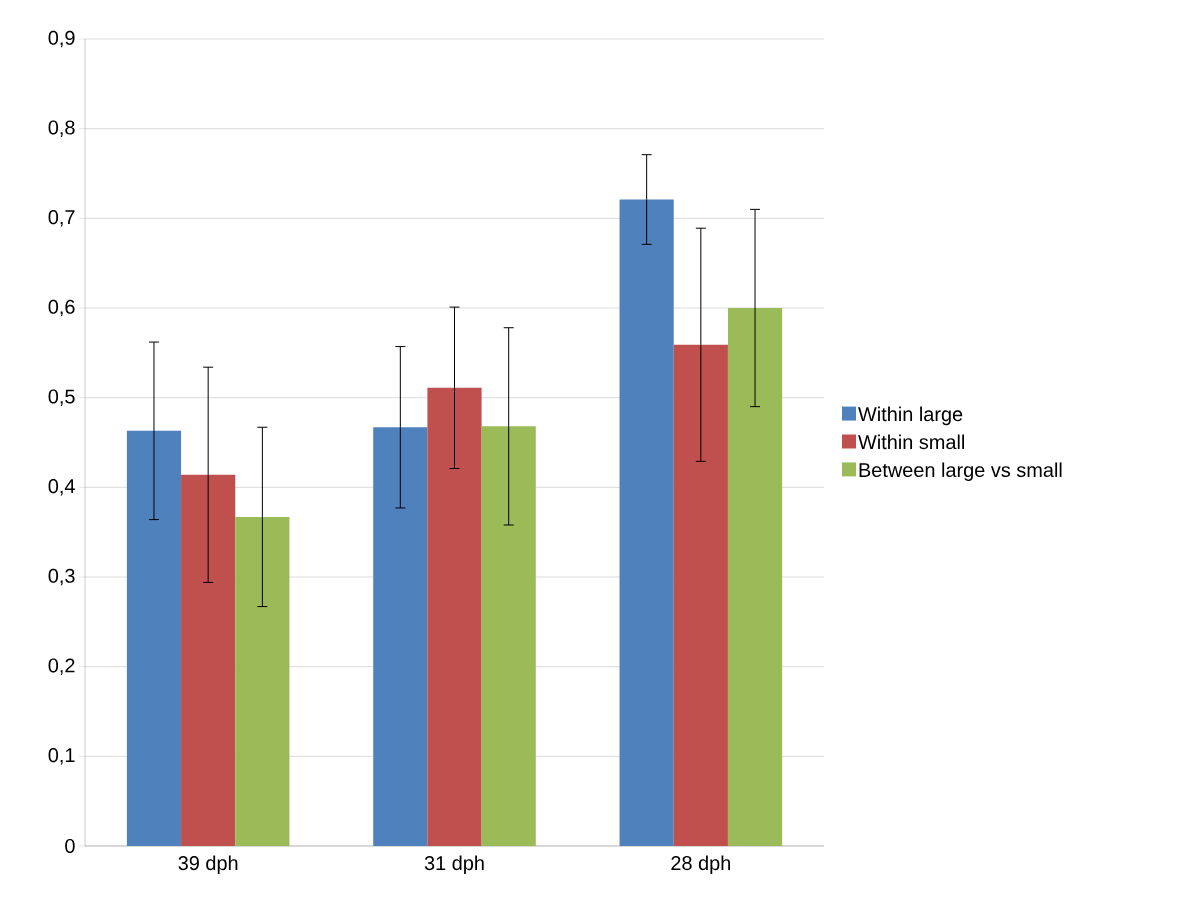 This screenshot has height=904, width=1184. I want to click on y-tick-label: 0,2, so click(61, 666).